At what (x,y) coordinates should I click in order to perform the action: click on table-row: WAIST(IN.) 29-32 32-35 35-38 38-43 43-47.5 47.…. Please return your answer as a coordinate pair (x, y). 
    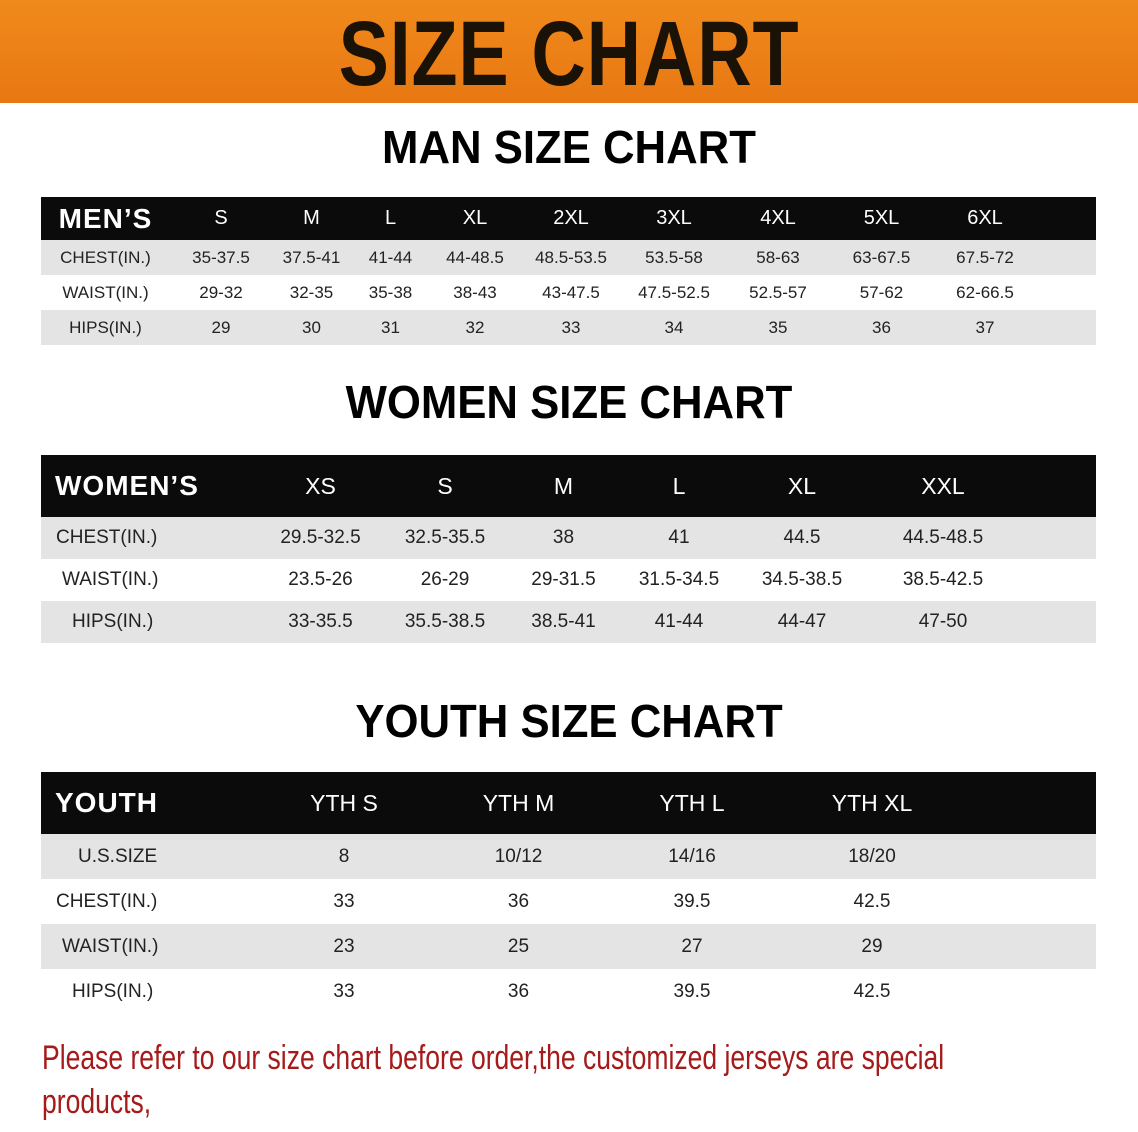
    Looking at the image, I should click on (568, 292).